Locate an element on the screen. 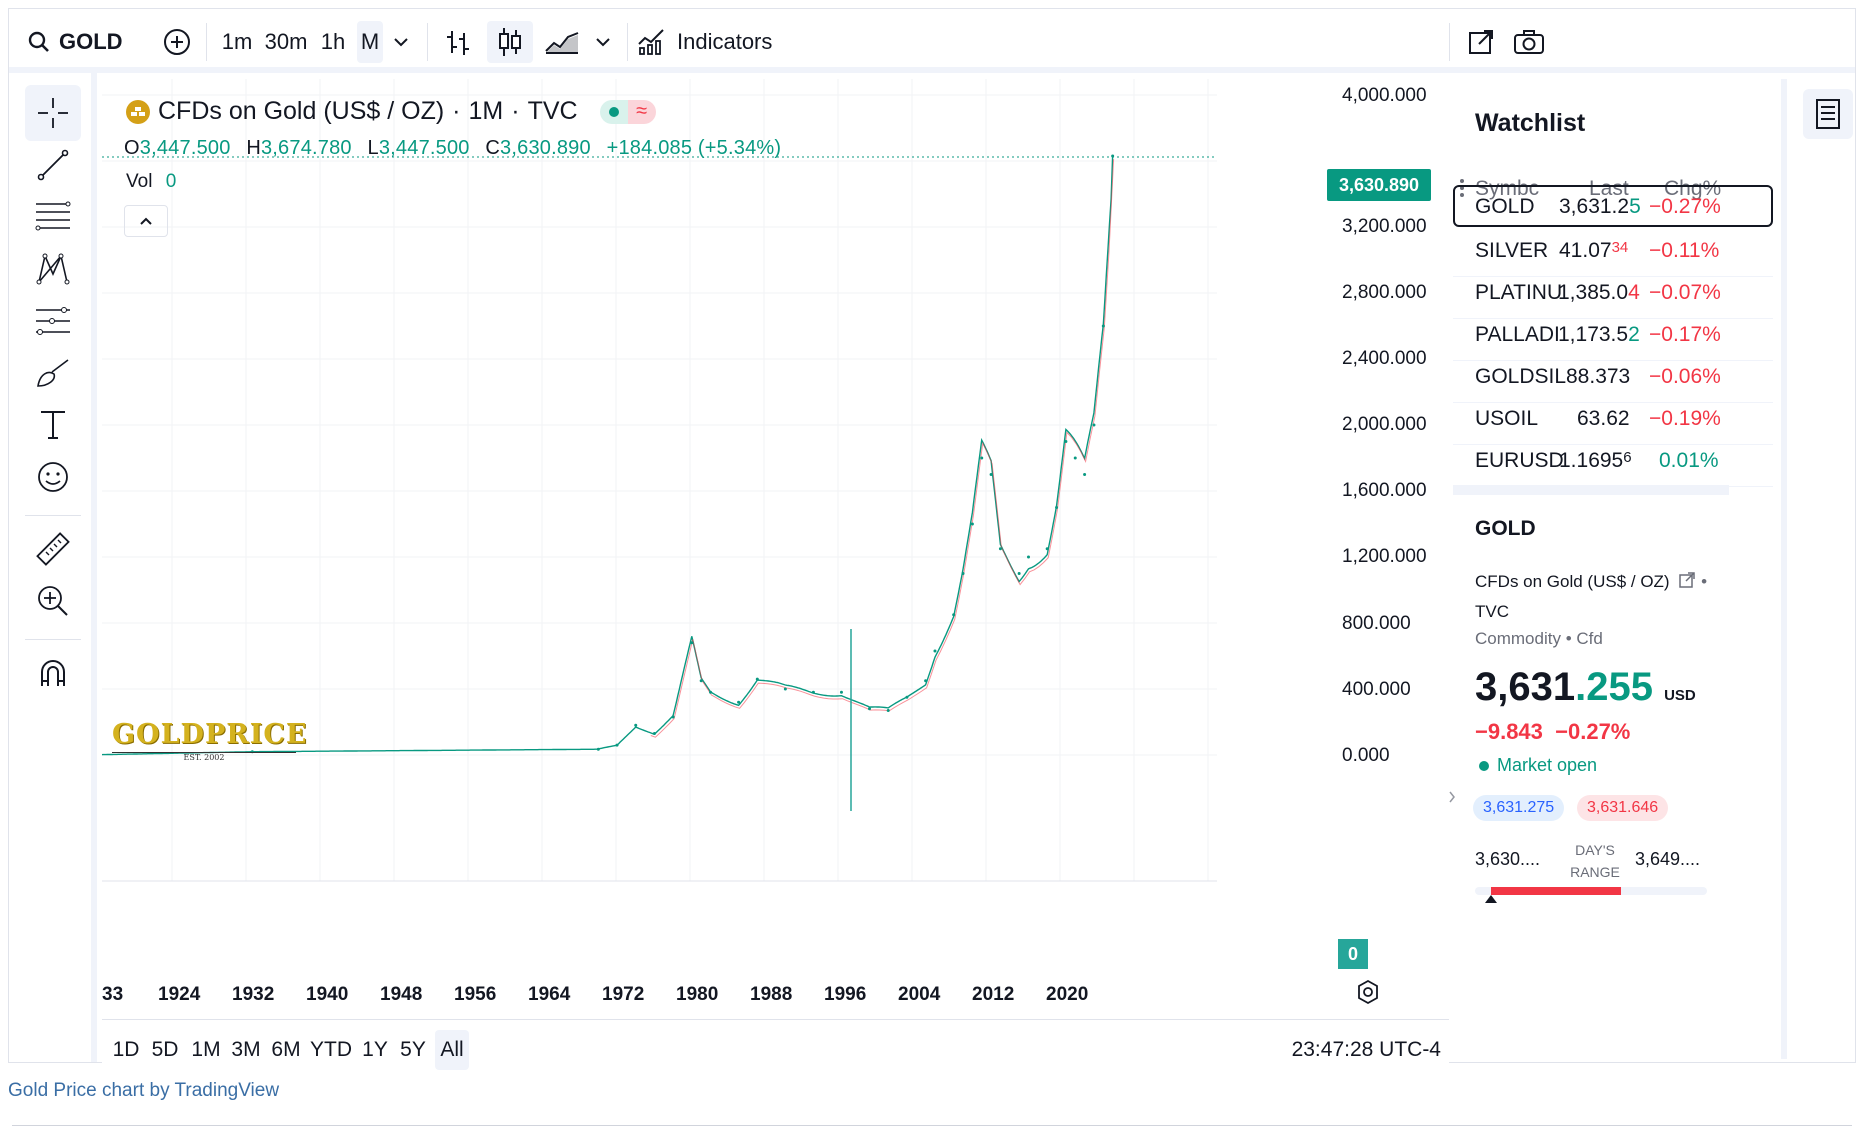 This screenshot has height=1135, width=1866. watchlist-row-goldsilver: GOLDSIL 88.373 −0.06% is located at coordinates (1613, 378).